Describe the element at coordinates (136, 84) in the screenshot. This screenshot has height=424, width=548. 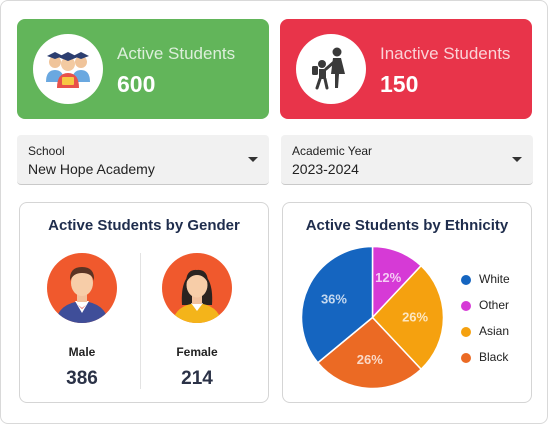
I see `active-students-count: 600` at that location.